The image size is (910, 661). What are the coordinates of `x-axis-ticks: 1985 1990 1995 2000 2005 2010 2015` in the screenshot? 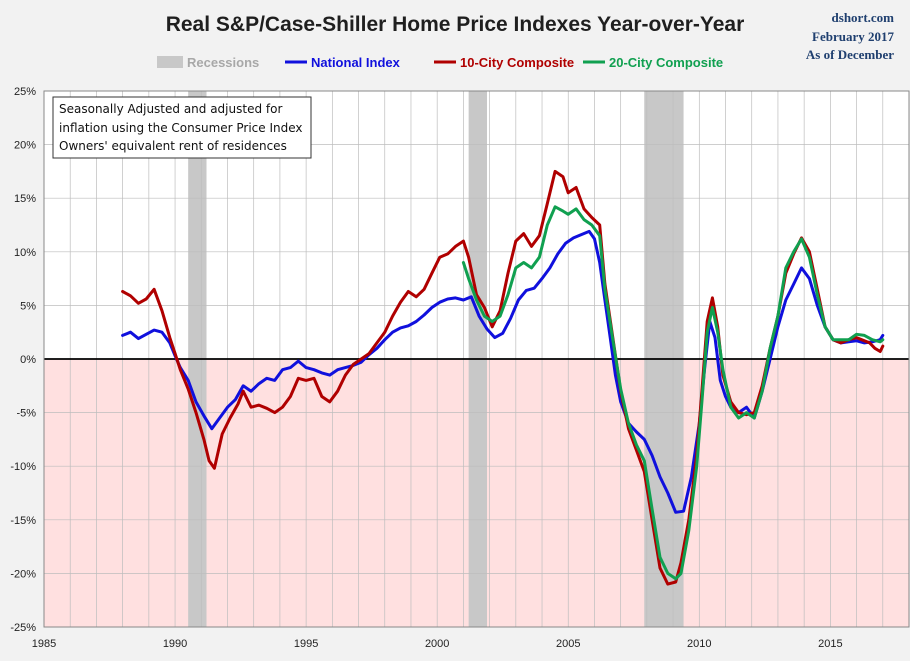 It's located at (437, 644).